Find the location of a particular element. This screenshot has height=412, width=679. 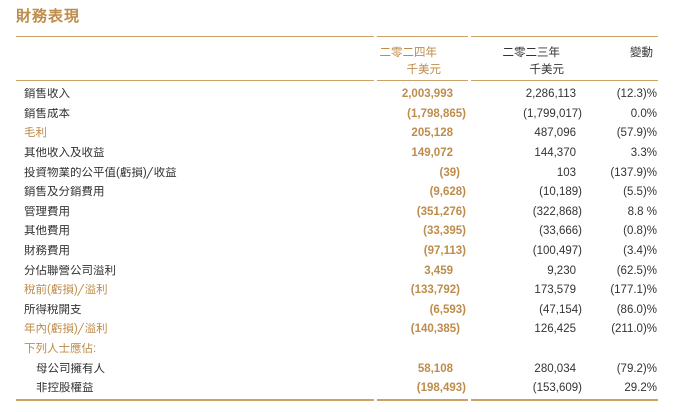

row-label: 其他費用 is located at coordinates (47, 231).